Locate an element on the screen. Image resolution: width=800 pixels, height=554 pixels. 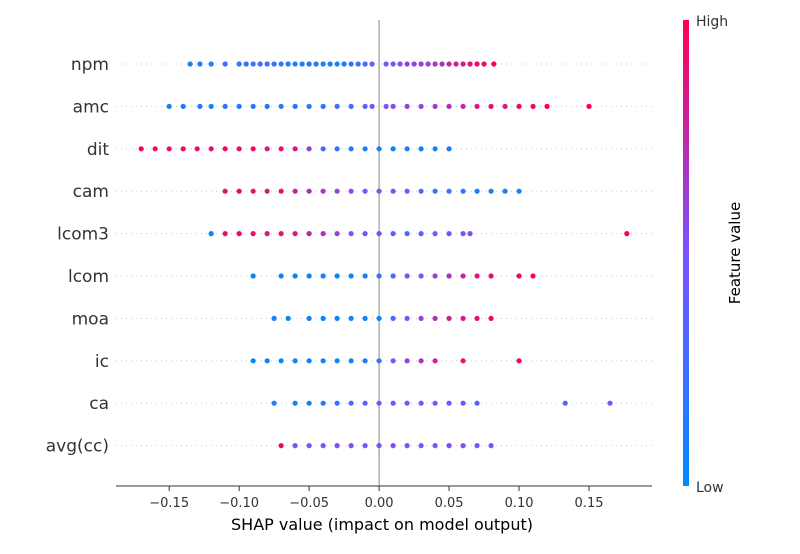
feature-label: amc is located at coordinates (91, 107).